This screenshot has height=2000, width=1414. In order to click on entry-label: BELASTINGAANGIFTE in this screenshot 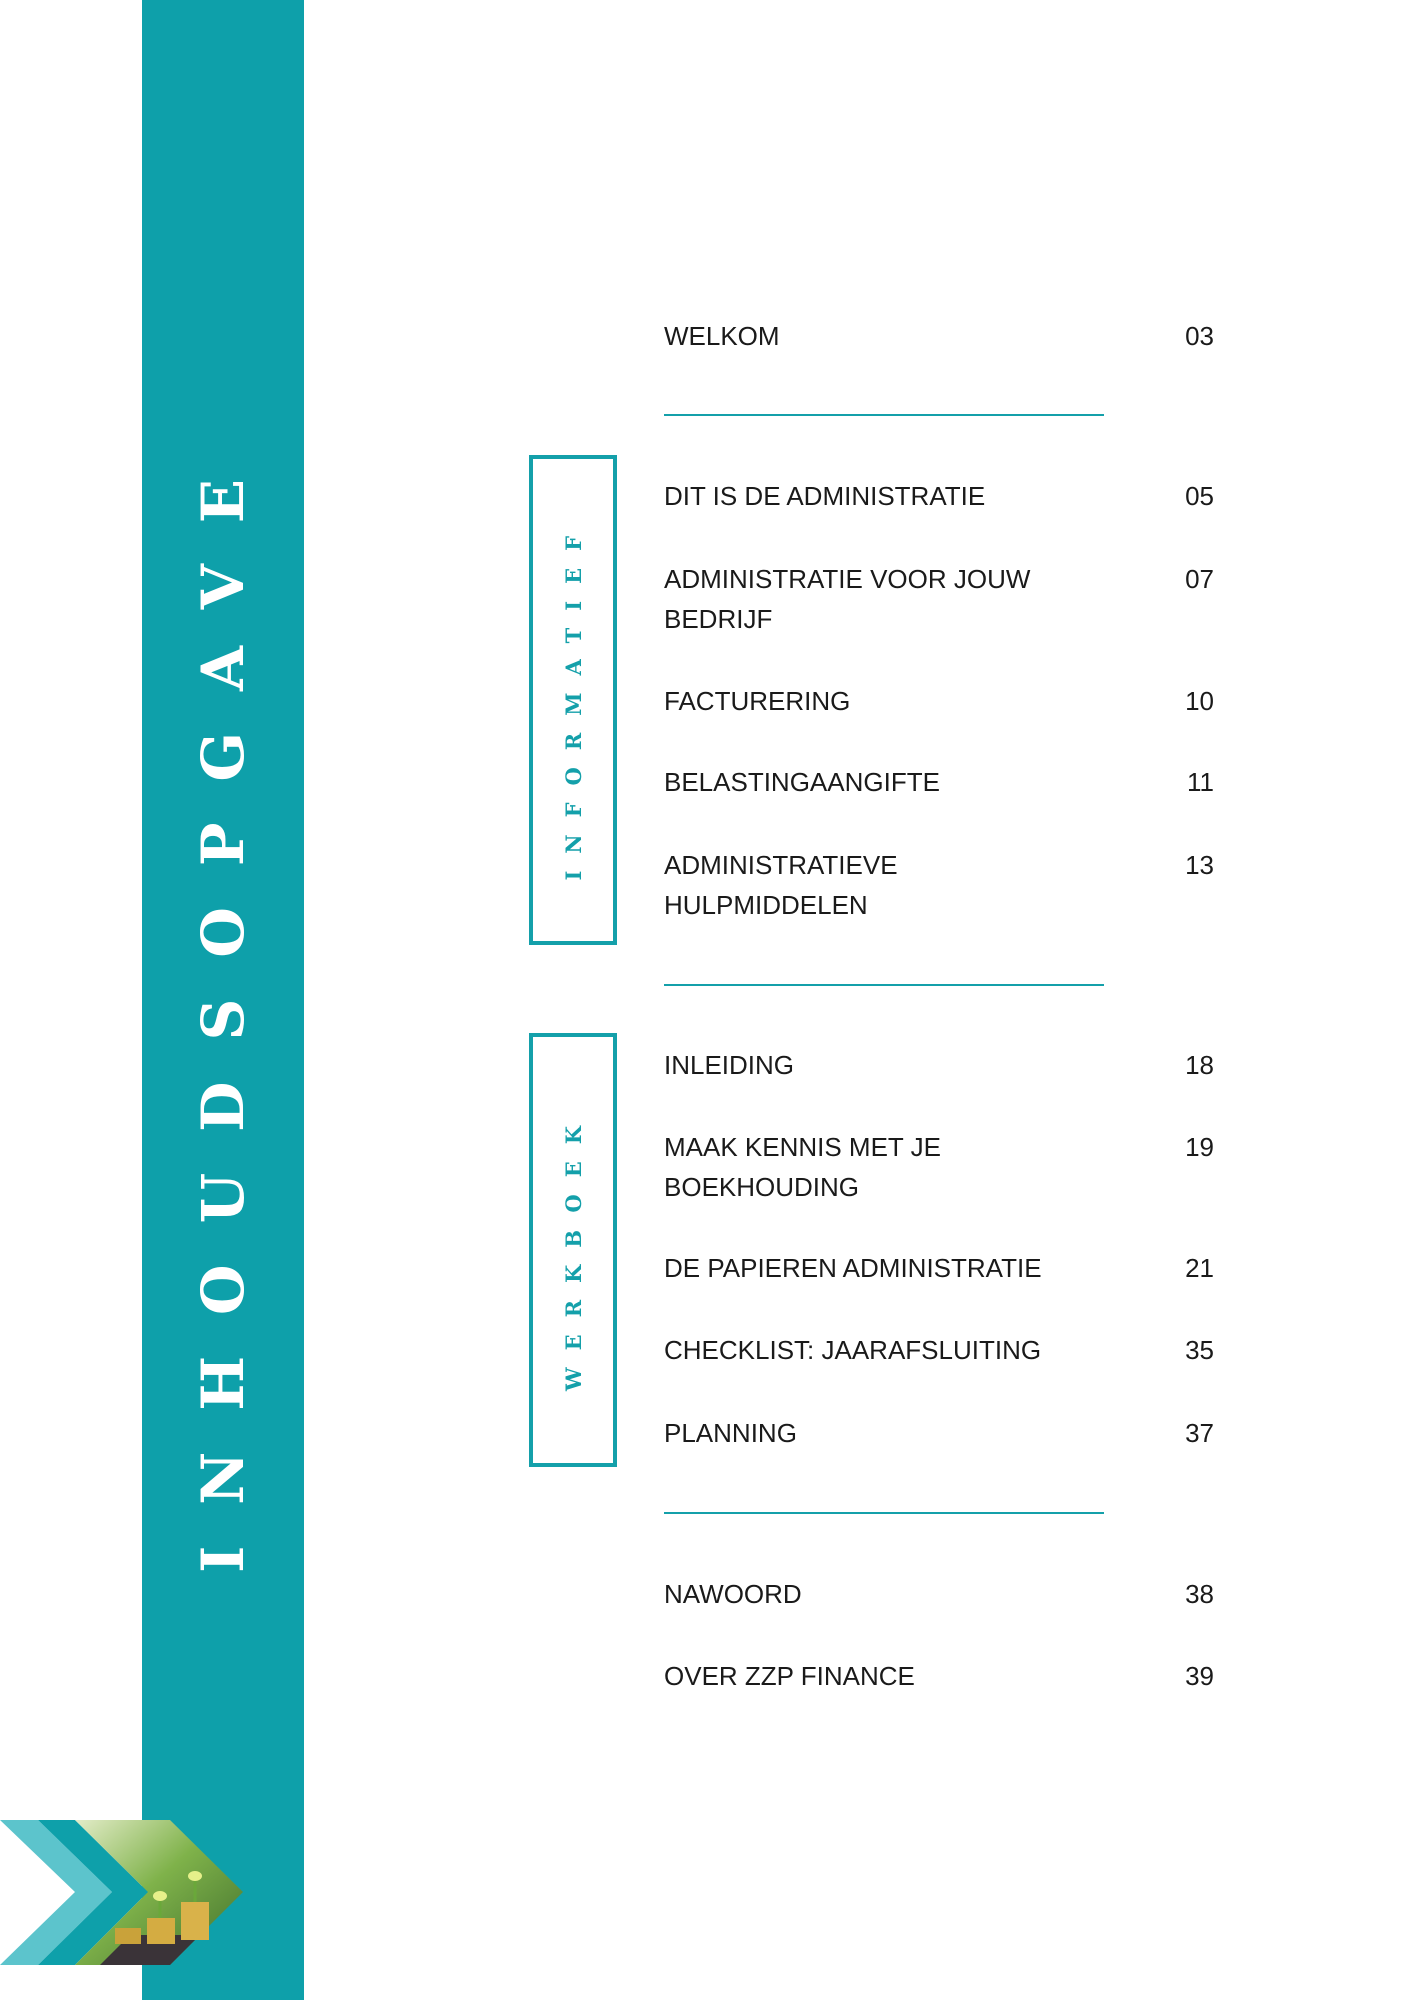, I will do `click(802, 782)`.